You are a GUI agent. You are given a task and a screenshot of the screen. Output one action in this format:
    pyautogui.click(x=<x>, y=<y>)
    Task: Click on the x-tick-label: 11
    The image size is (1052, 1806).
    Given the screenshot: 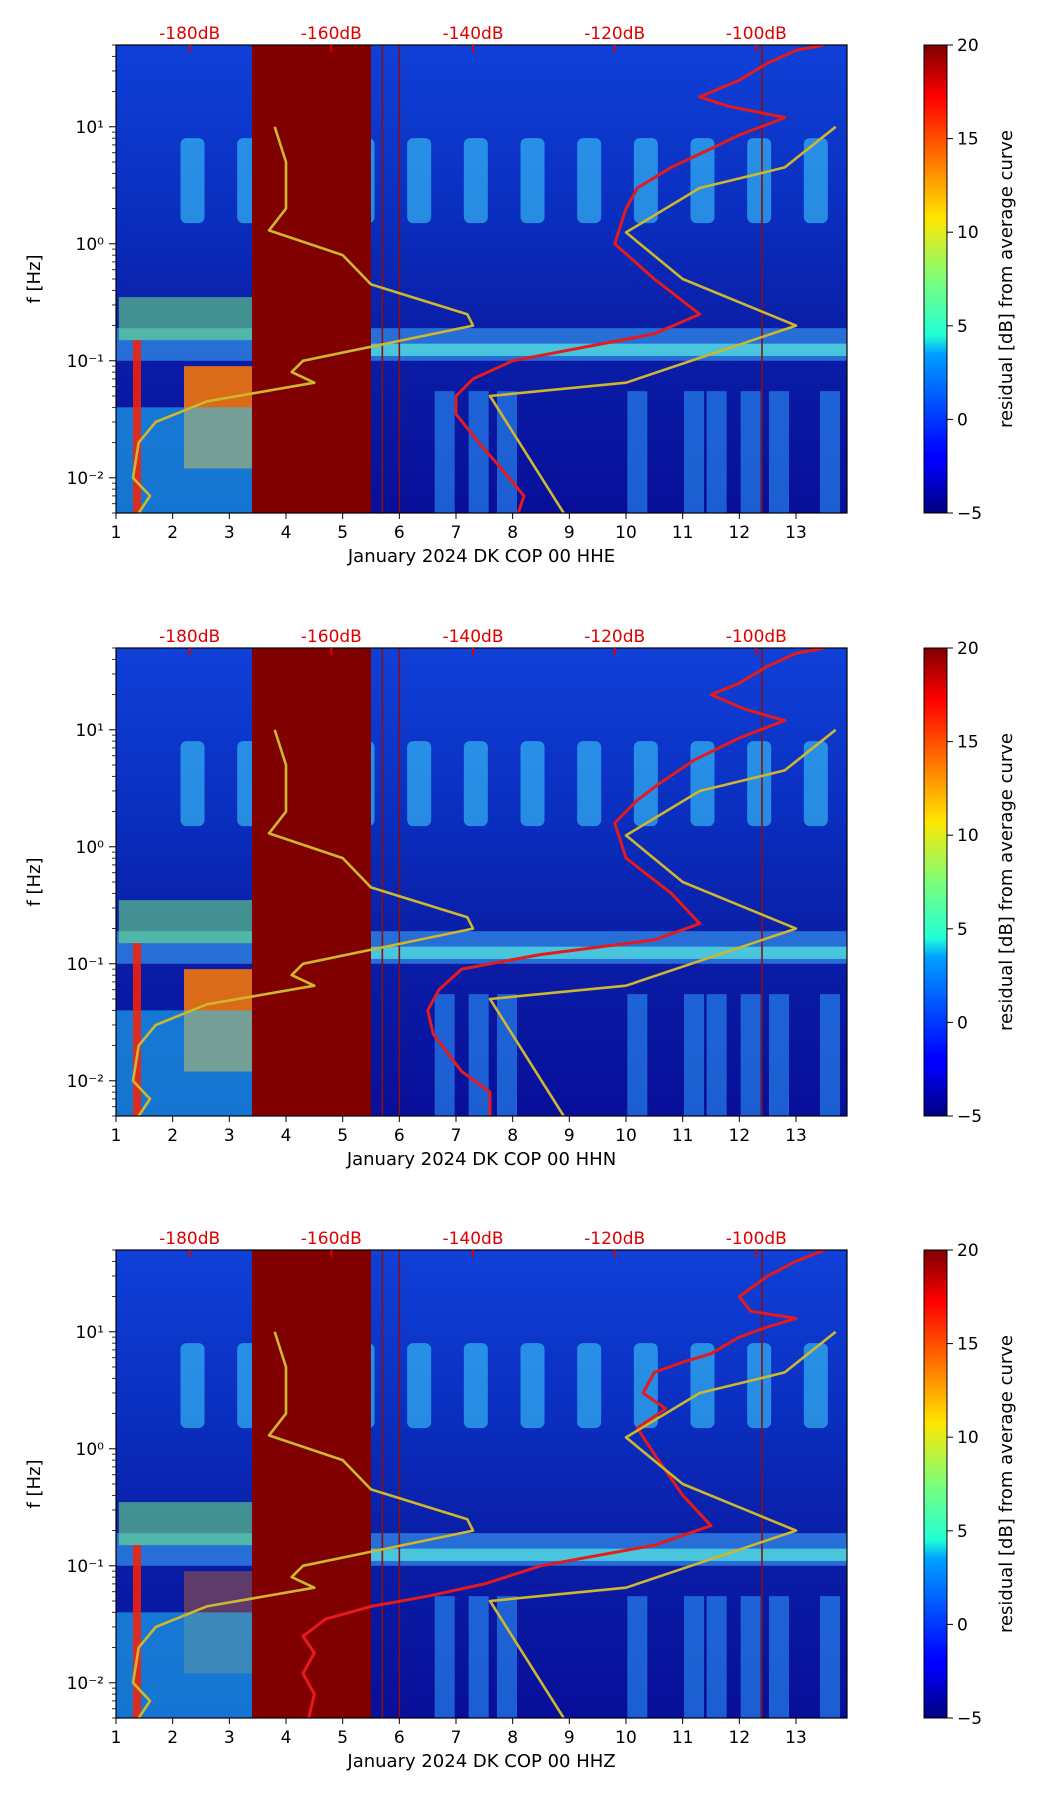 What is the action you would take?
    pyautogui.click(x=683, y=1136)
    